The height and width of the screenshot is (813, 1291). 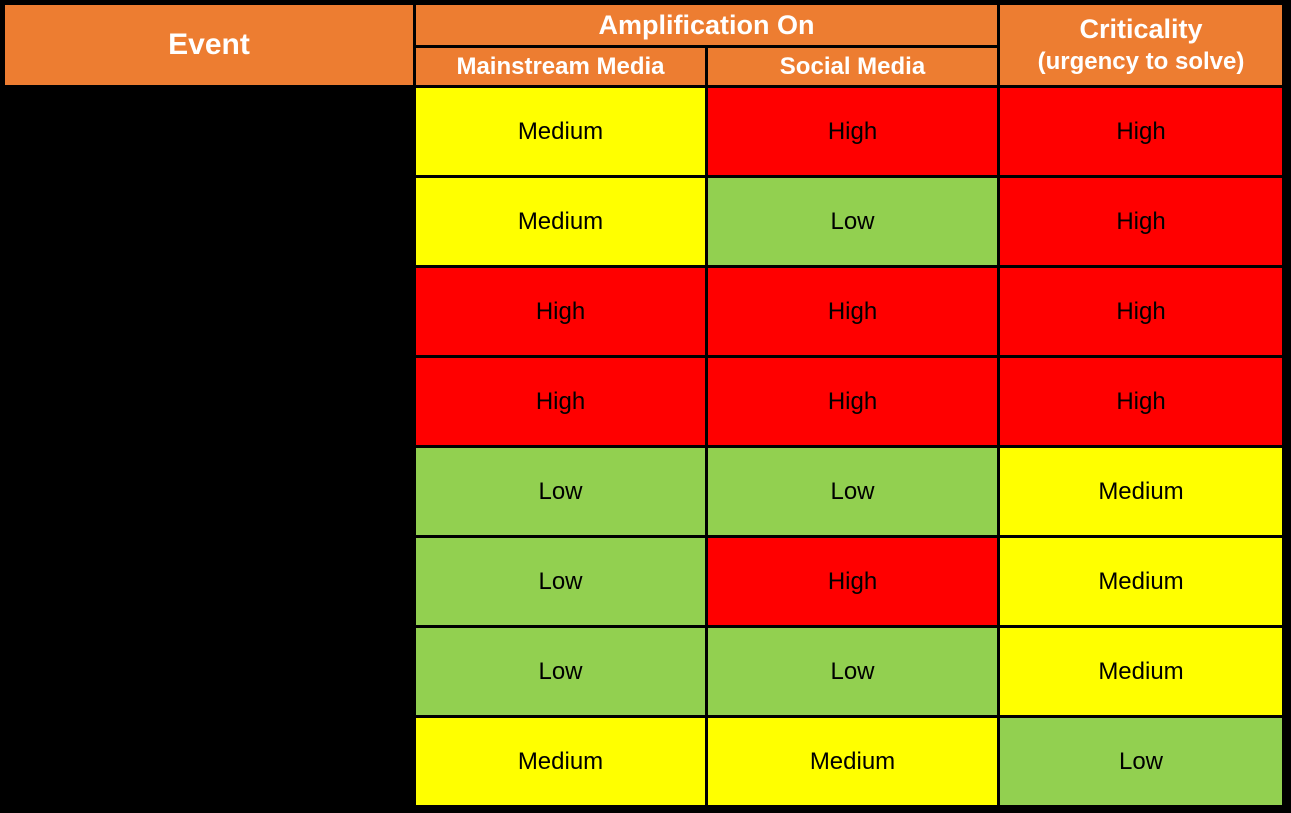 I want to click on table-row: Medium Medium Low, so click(x=643, y=761).